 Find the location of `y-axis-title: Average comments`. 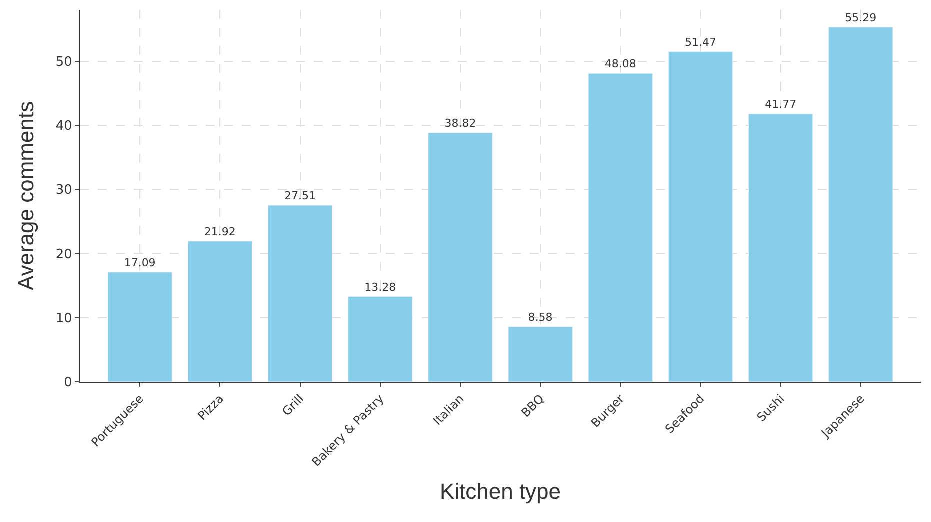

y-axis-title: Average comments is located at coordinates (26, 196).